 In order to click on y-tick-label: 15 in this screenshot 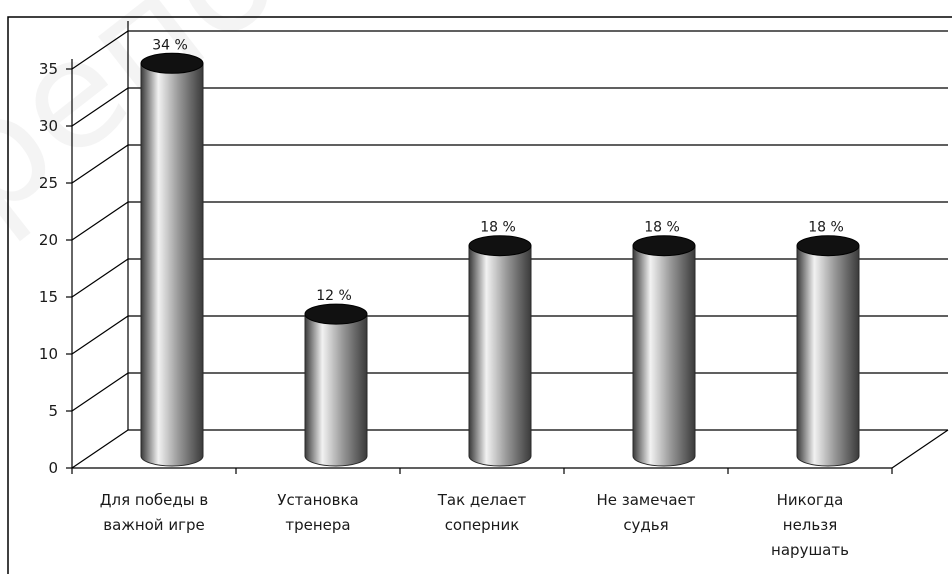, I will do `click(48, 297)`.